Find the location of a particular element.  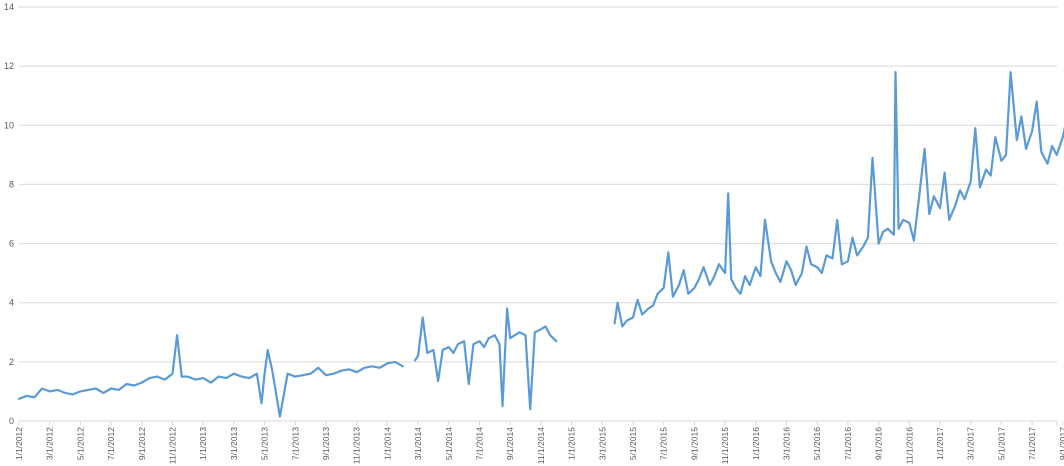

x-tick-label: 7/1/2013 is located at coordinates (295, 443).